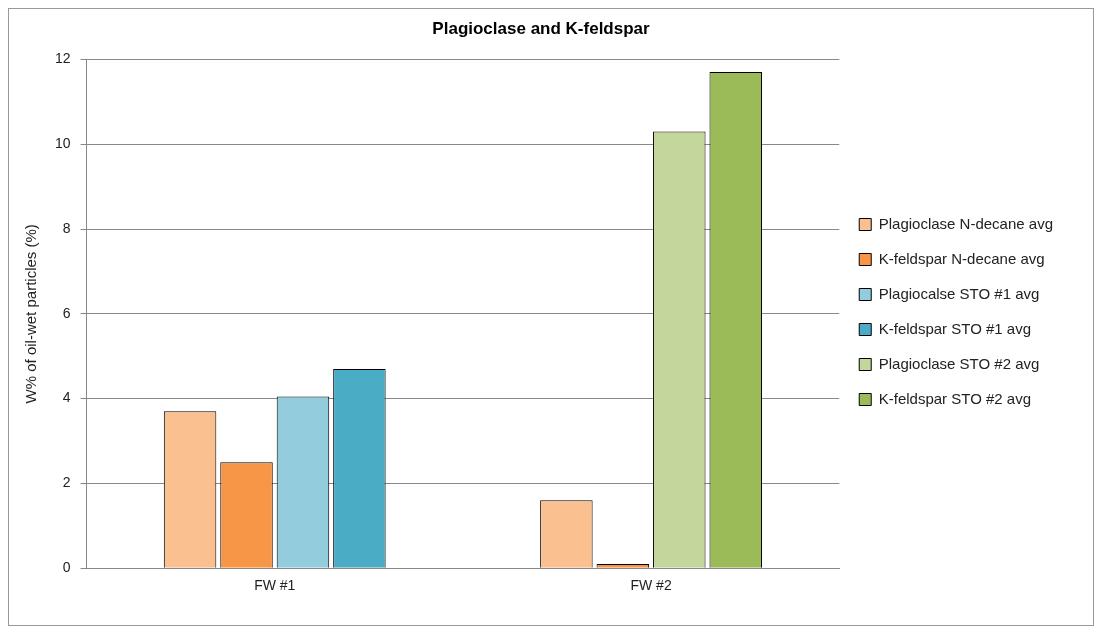 This screenshot has height=634, width=1102. Describe the element at coordinates (62, 143) in the screenshot. I see `y-tick-label: 10` at that location.